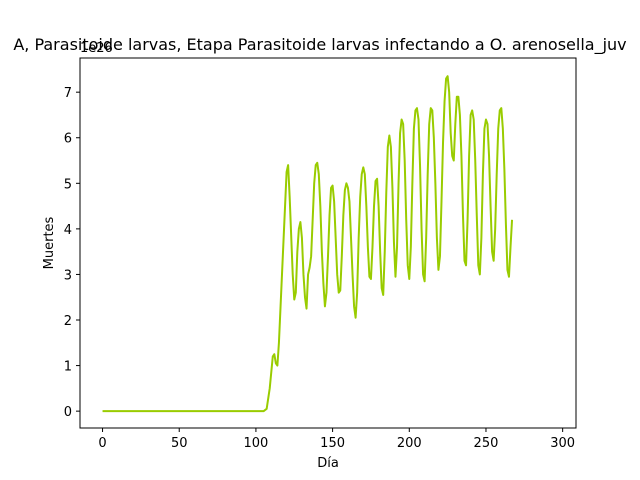  What do you see at coordinates (68, 184) in the screenshot?
I see `y-tick-label: 5` at bounding box center [68, 184].